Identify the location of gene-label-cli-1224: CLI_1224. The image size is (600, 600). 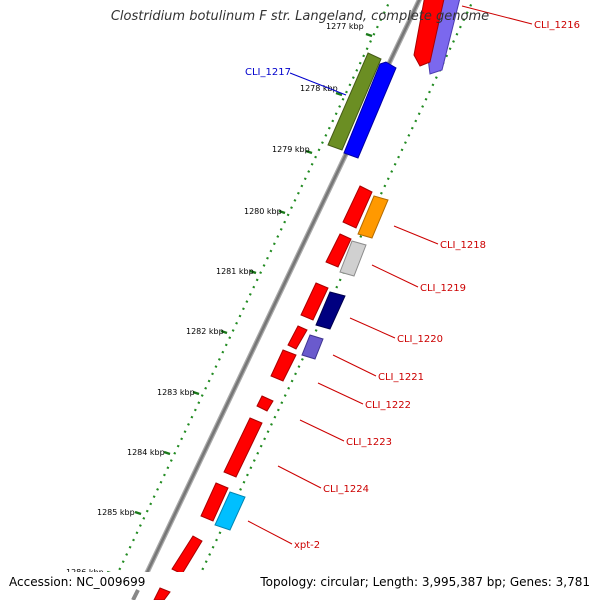
(346, 489).